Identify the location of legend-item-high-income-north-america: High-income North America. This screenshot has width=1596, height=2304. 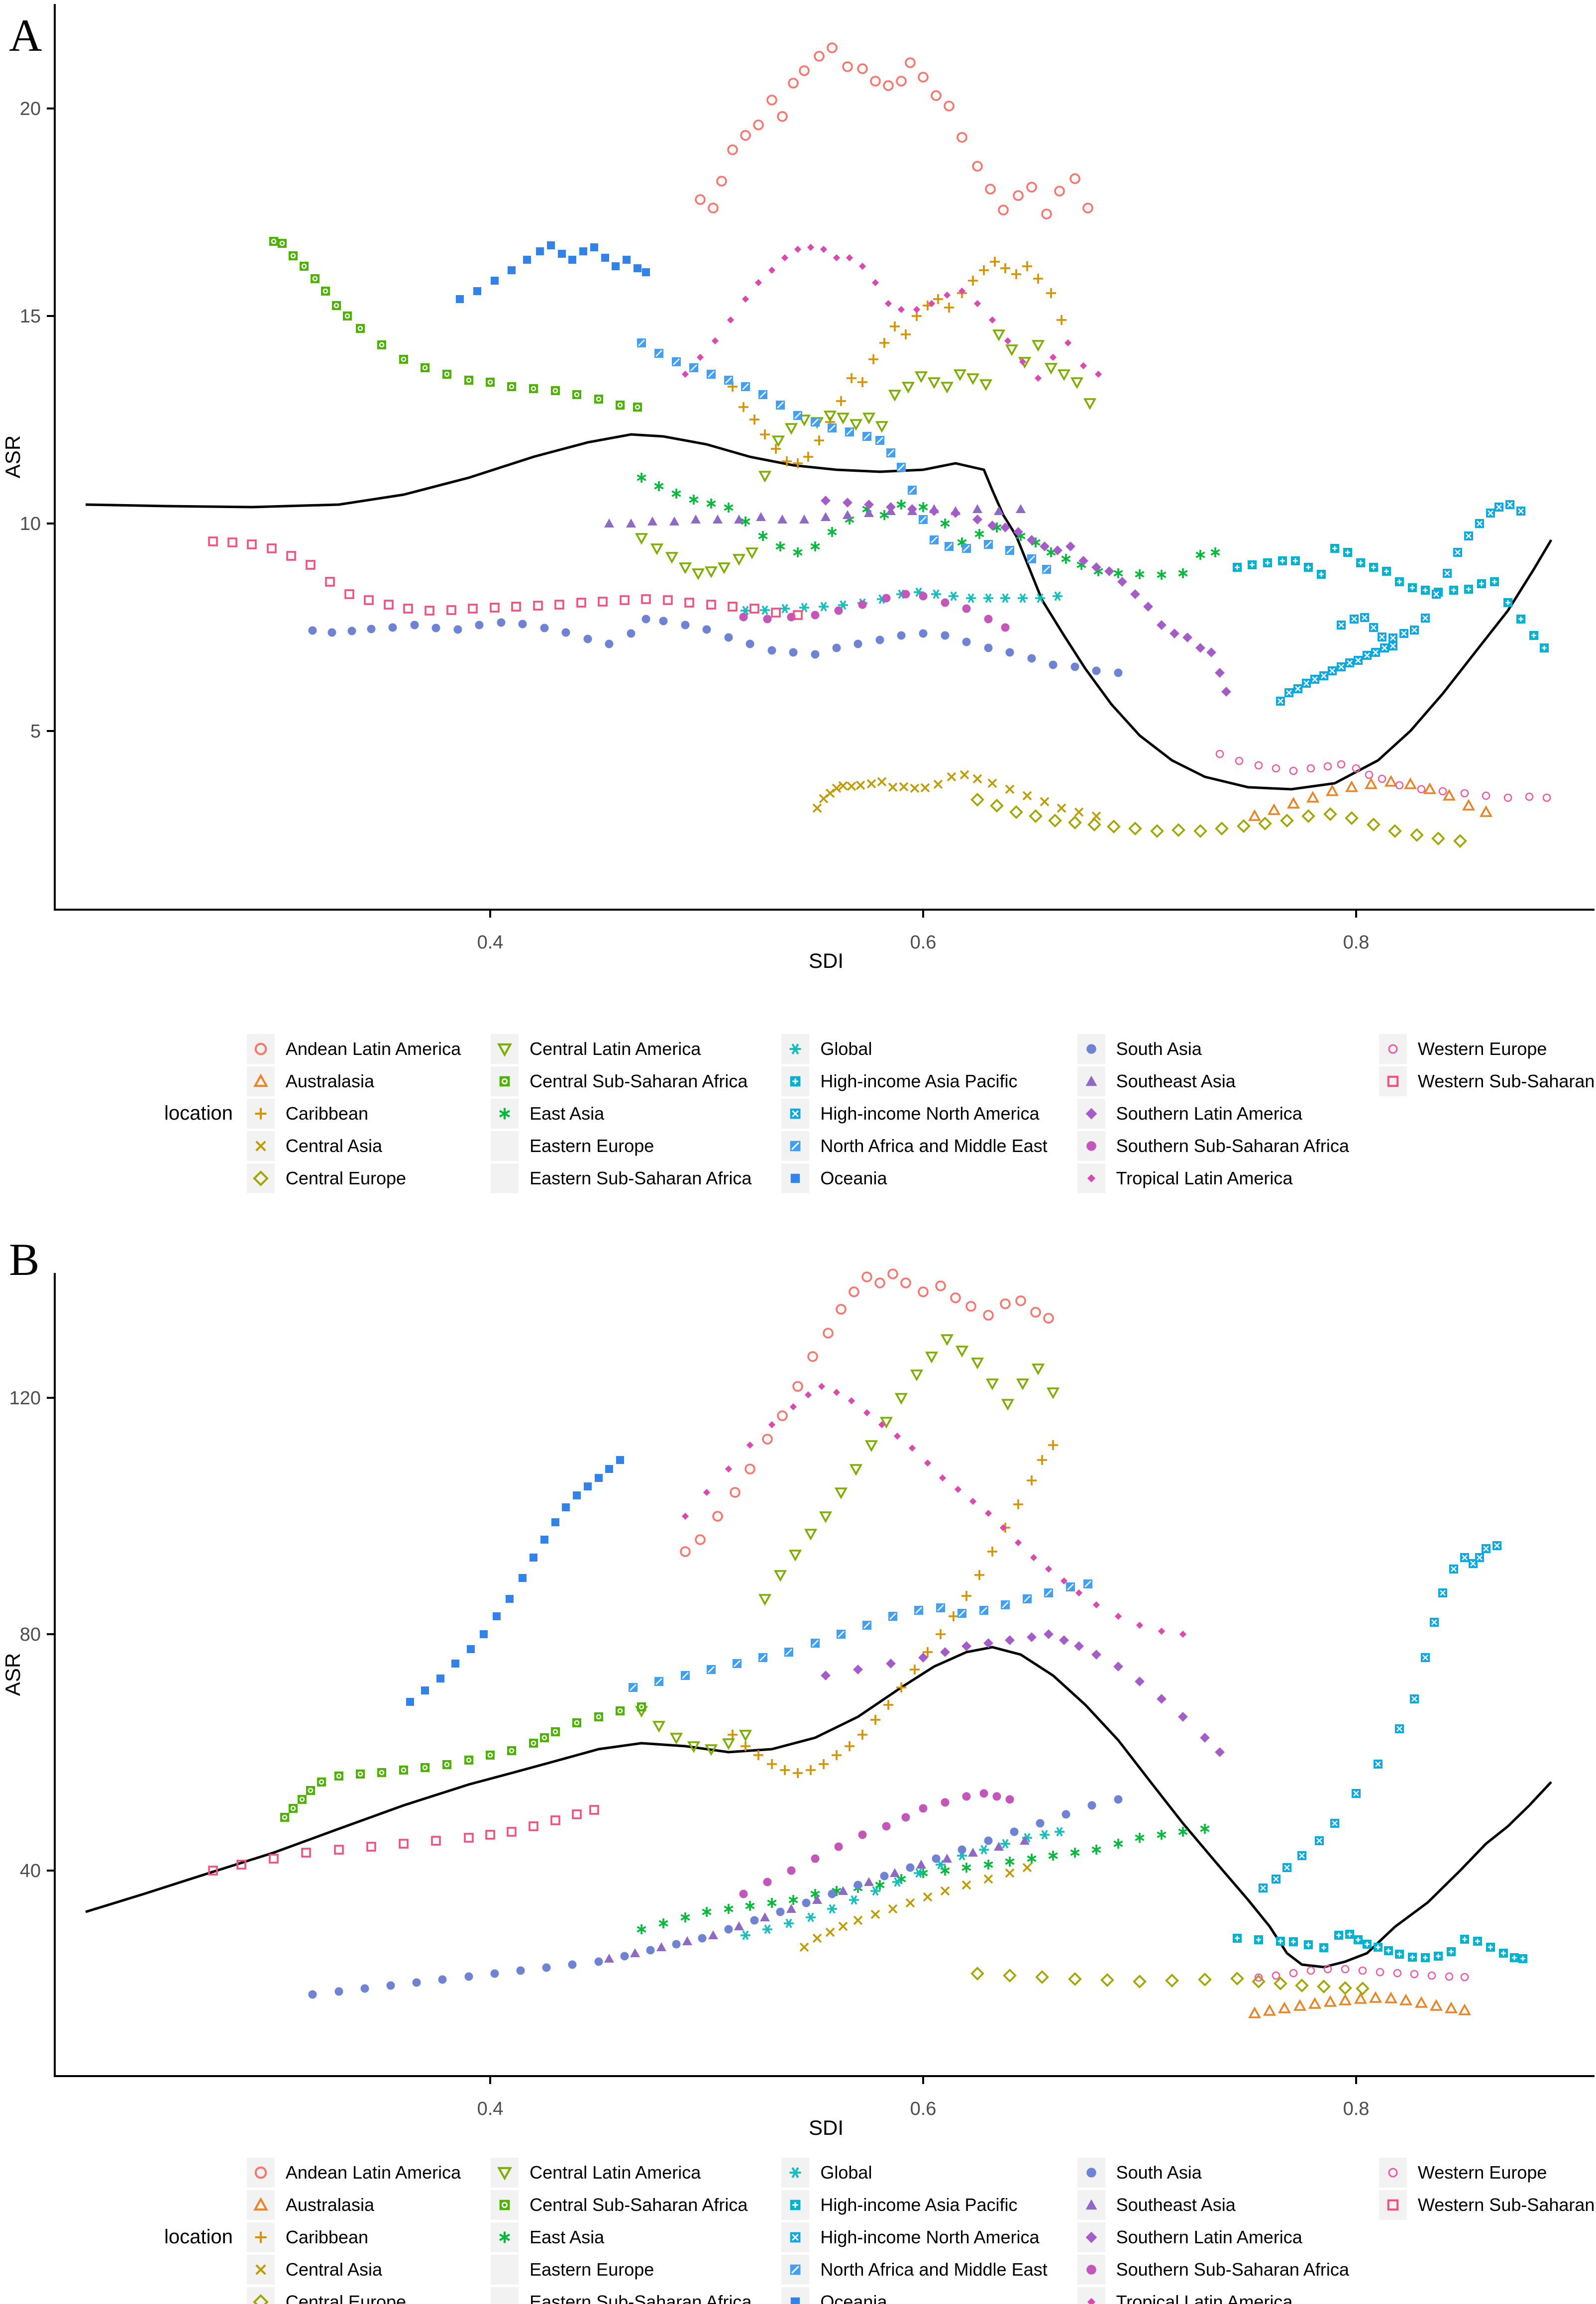
(914, 1113).